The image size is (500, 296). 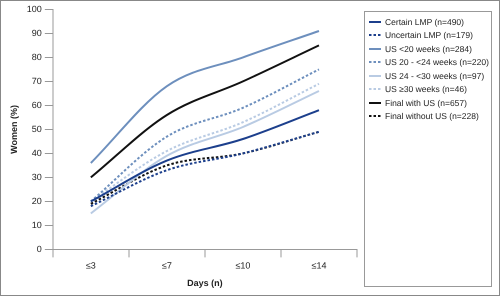 I want to click on x-tick-label: ≤14, so click(x=319, y=265).